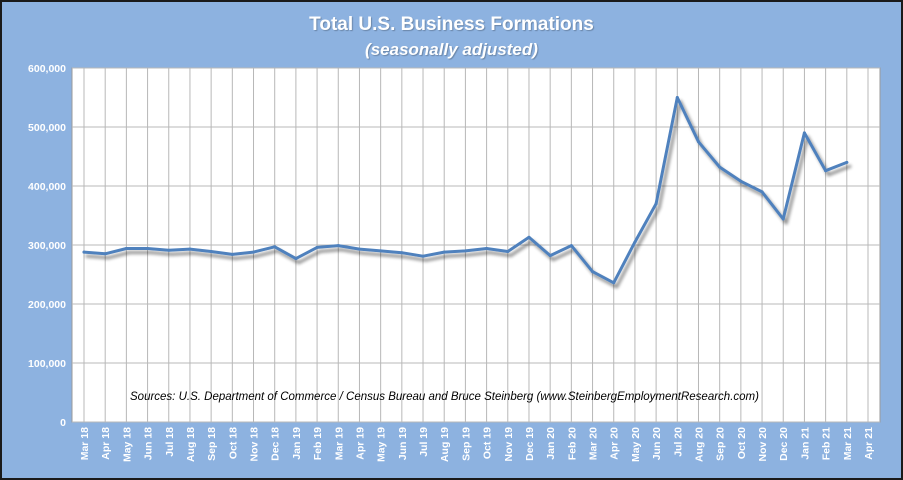 The image size is (903, 480). Describe the element at coordinates (255, 444) in the screenshot. I see `x-tick-label: Nov 18` at that location.